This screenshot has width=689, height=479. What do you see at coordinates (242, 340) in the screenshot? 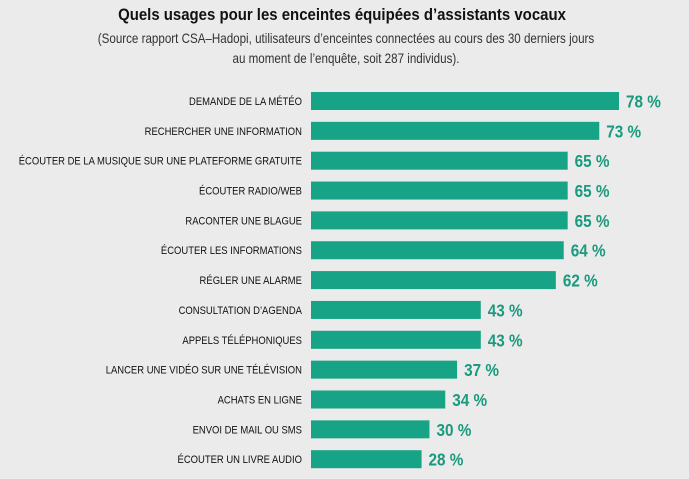
I see `category-label: APPELS TÉLÉPHONIQUES` at bounding box center [242, 340].